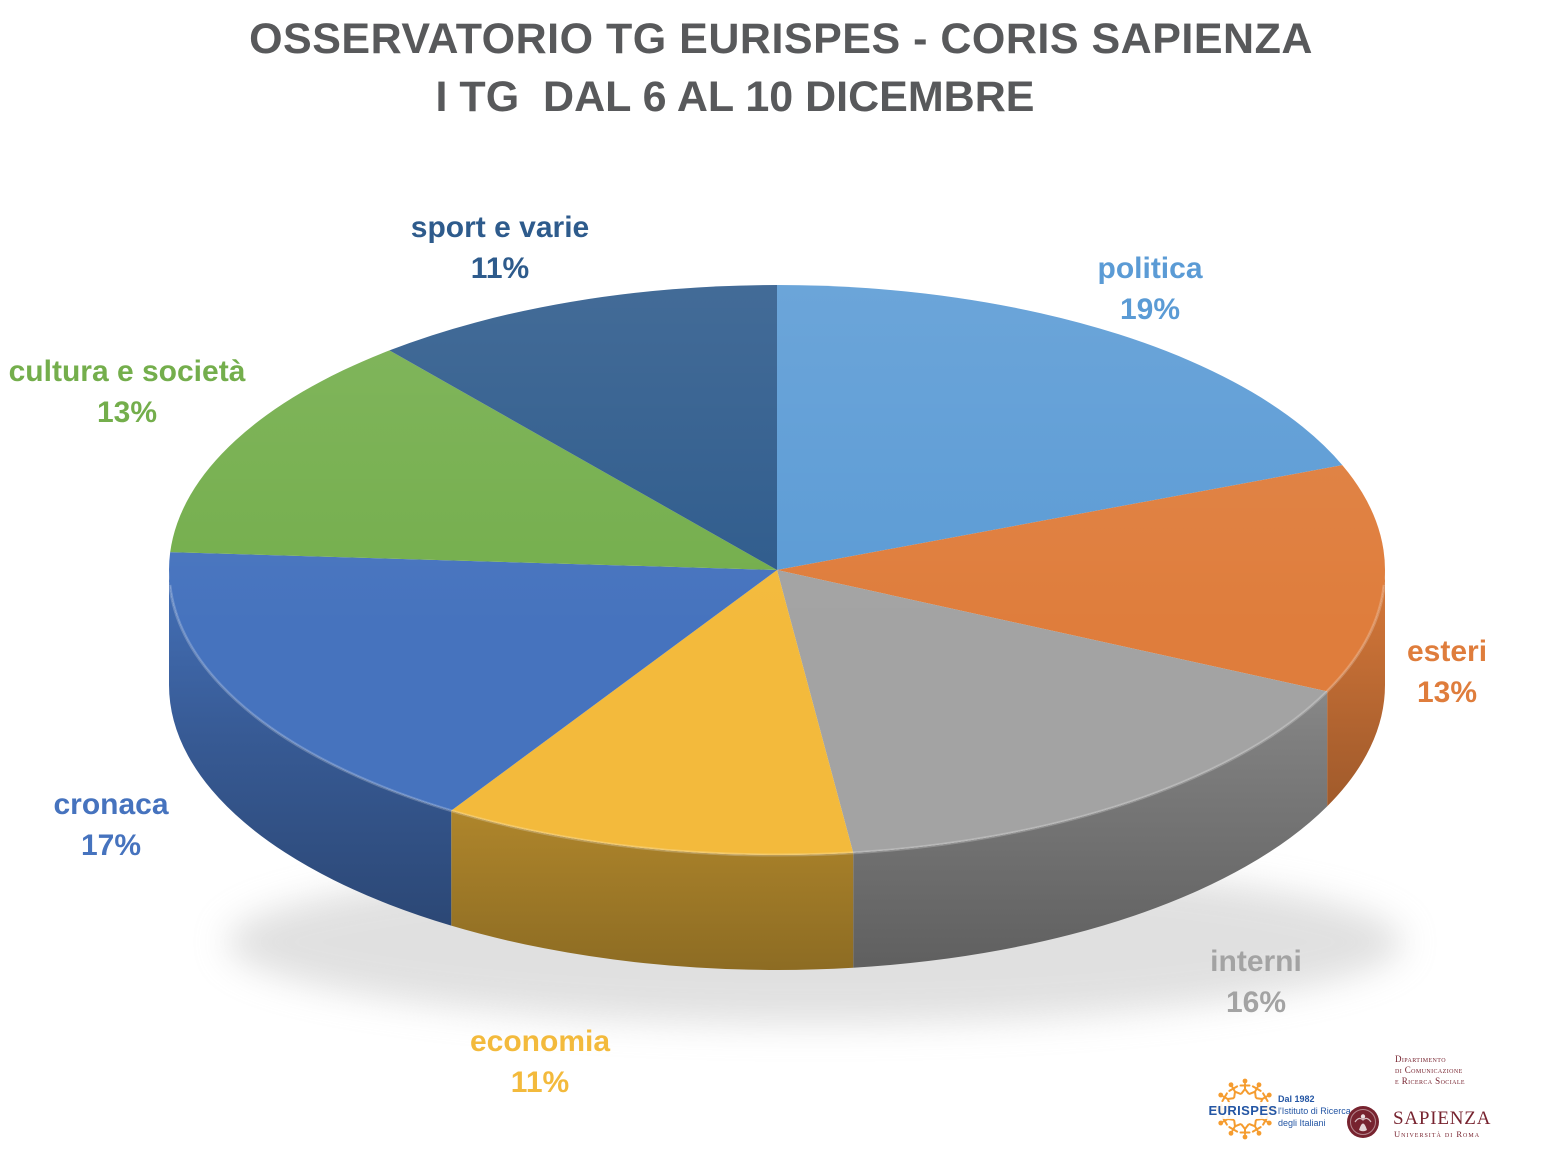  What do you see at coordinates (652, 890) in the screenshot?
I see `pie-slice-side-economia` at bounding box center [652, 890].